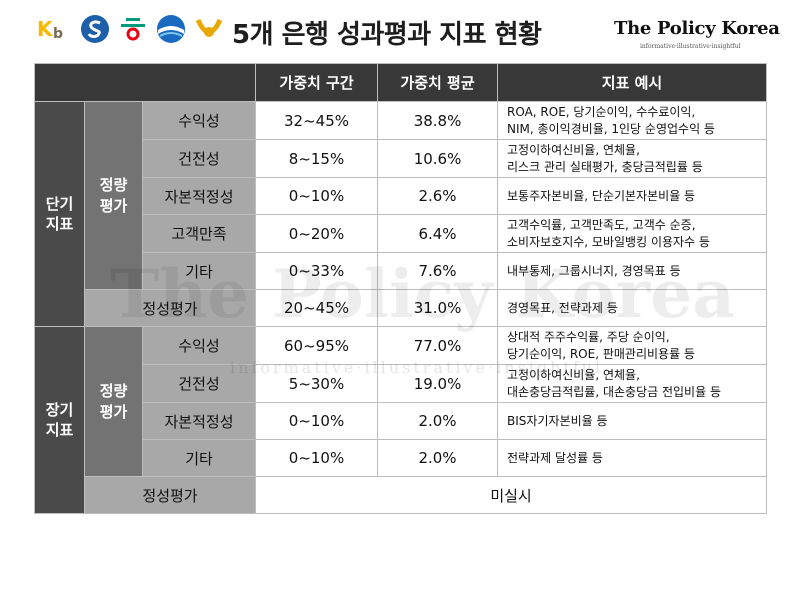 Image resolution: width=800 pixels, height=592 pixels. I want to click on weight-avg: 19.0%, so click(438, 383).